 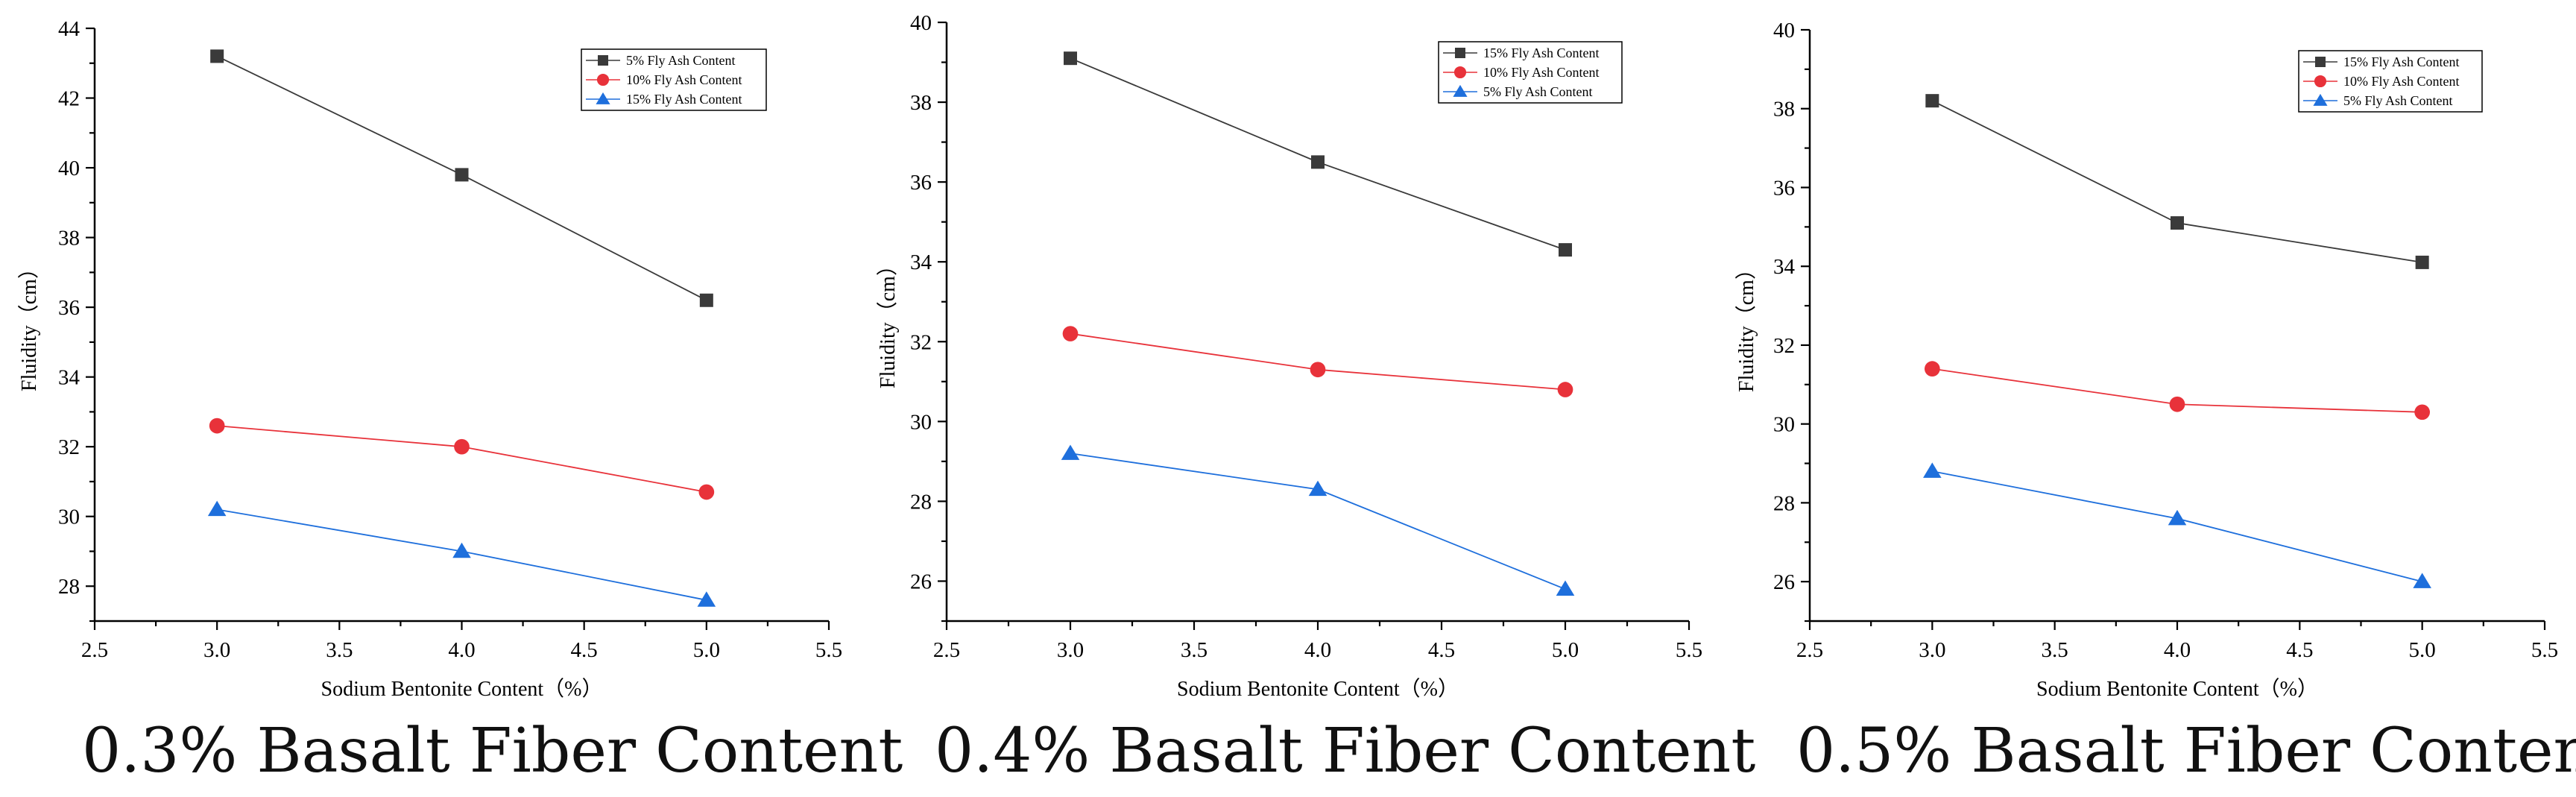 What do you see at coordinates (493, 751) in the screenshot?
I see `chart-caption-1: 0.3% Basalt Fiber Content` at bounding box center [493, 751].